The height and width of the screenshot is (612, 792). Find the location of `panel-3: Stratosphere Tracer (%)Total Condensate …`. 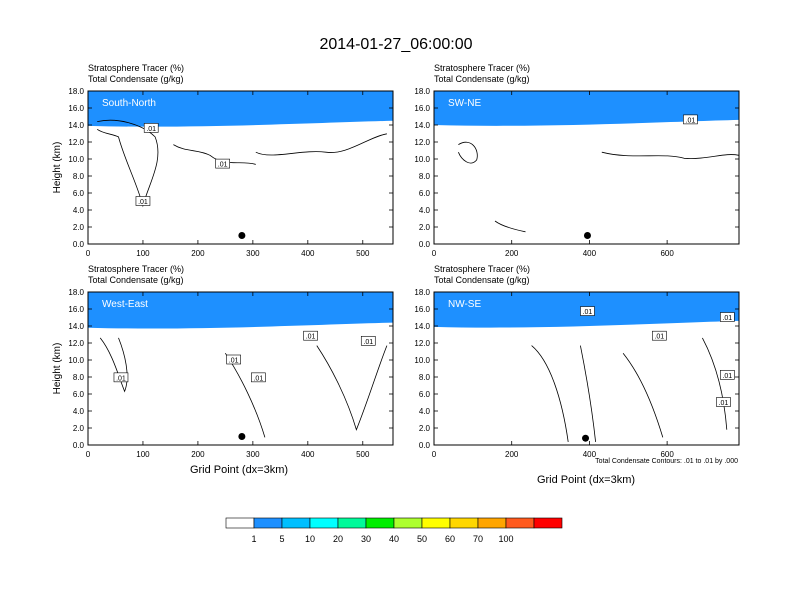

panel-3: Stratosphere Tracer (%)Total Condensate … is located at coordinates (577, 361).